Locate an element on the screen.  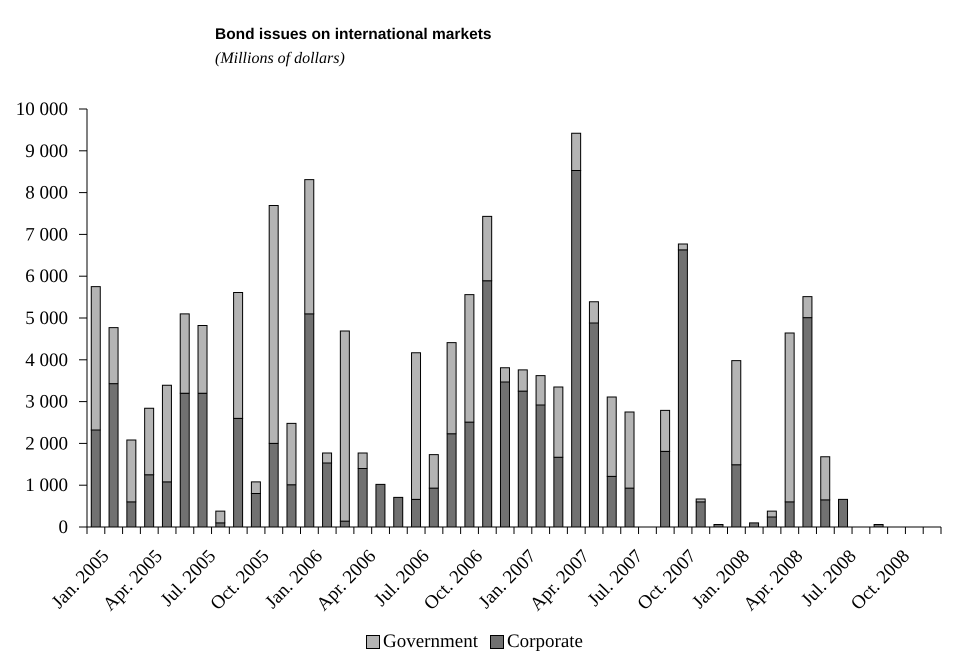
bar is located at coordinates (220, 517).